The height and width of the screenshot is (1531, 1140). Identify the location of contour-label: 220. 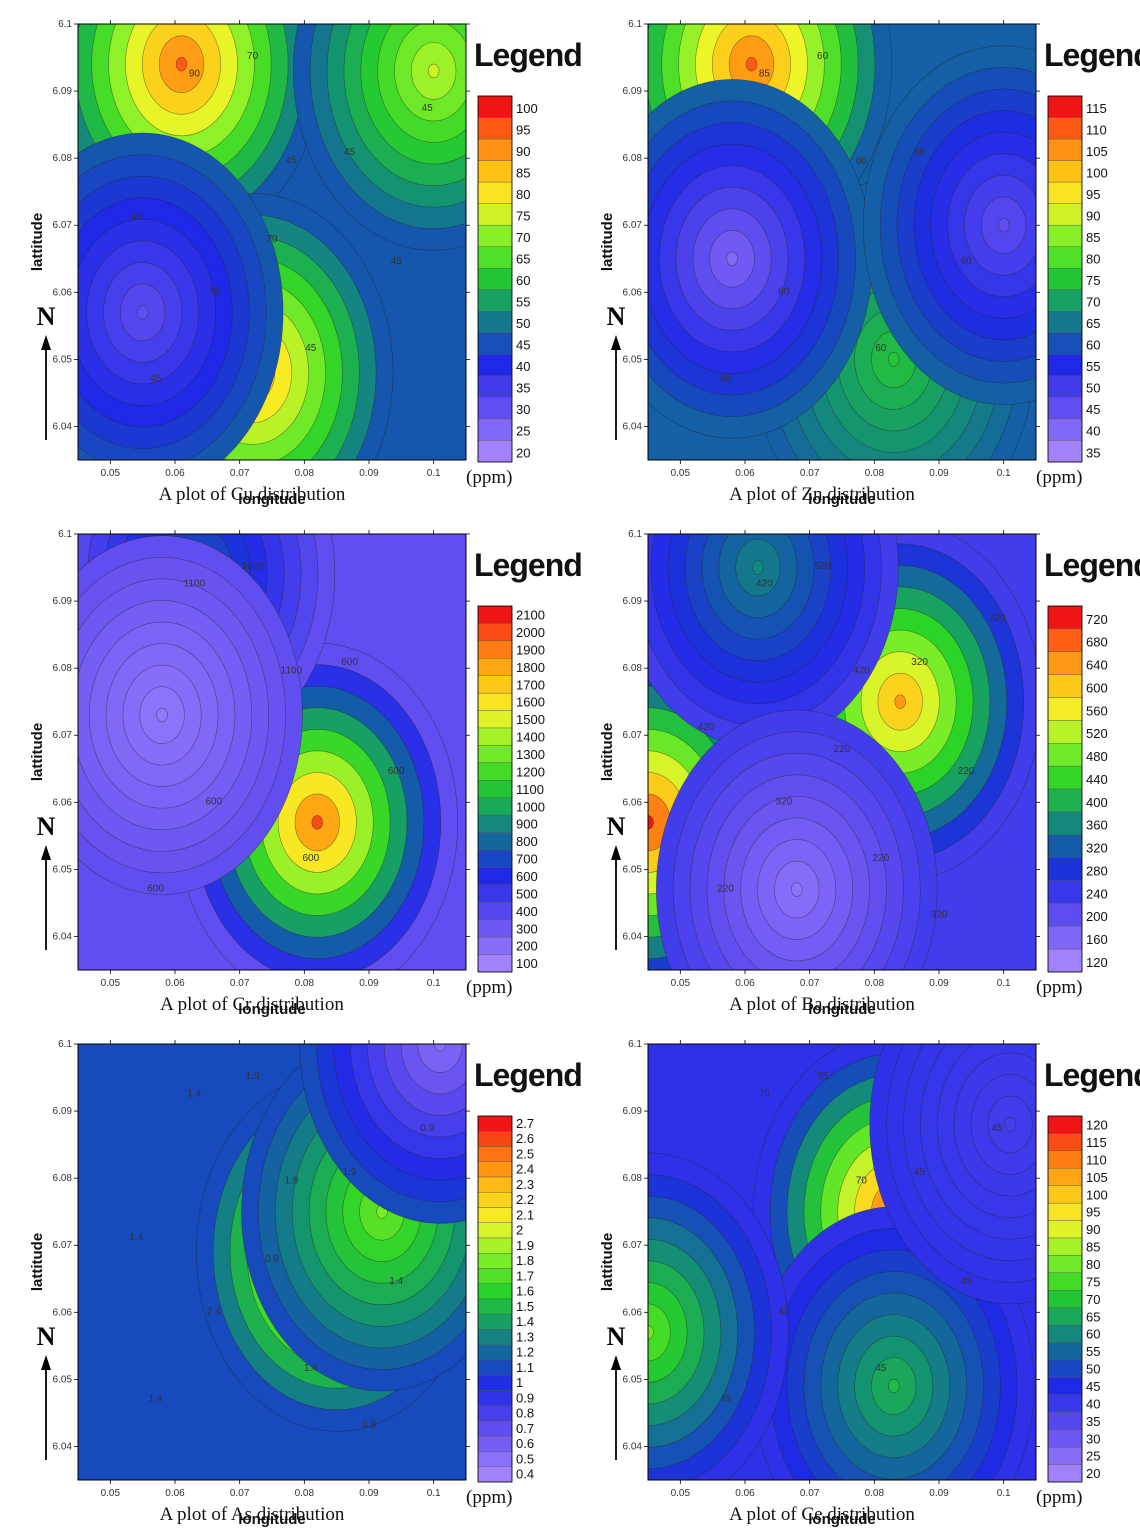
(997, 618).